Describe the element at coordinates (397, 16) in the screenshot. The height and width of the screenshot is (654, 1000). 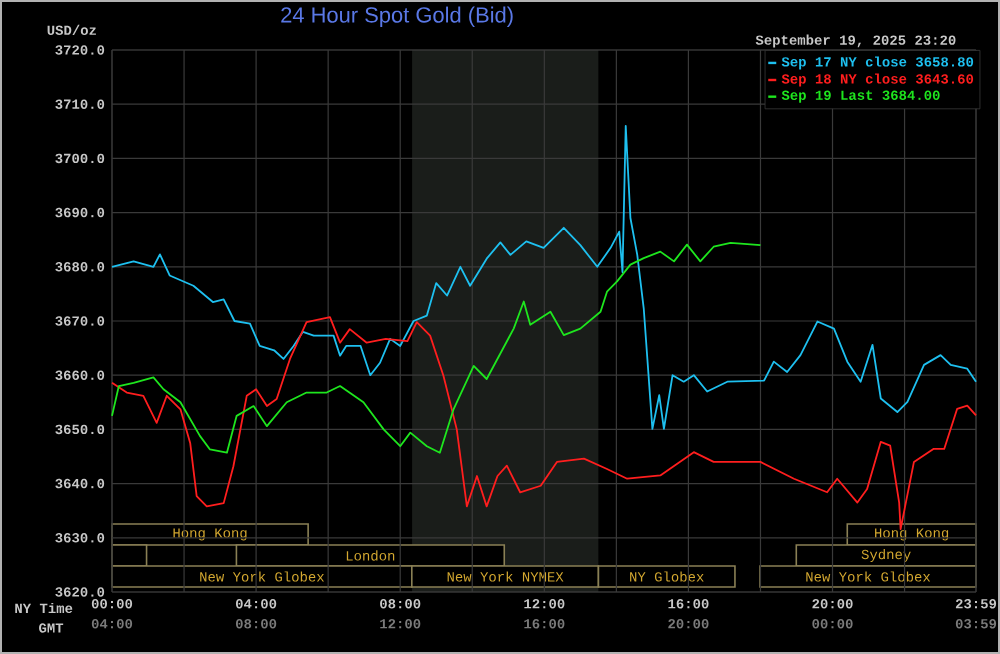
I see `chart-title: 24 Hour Spot Gold (Bid)` at that location.